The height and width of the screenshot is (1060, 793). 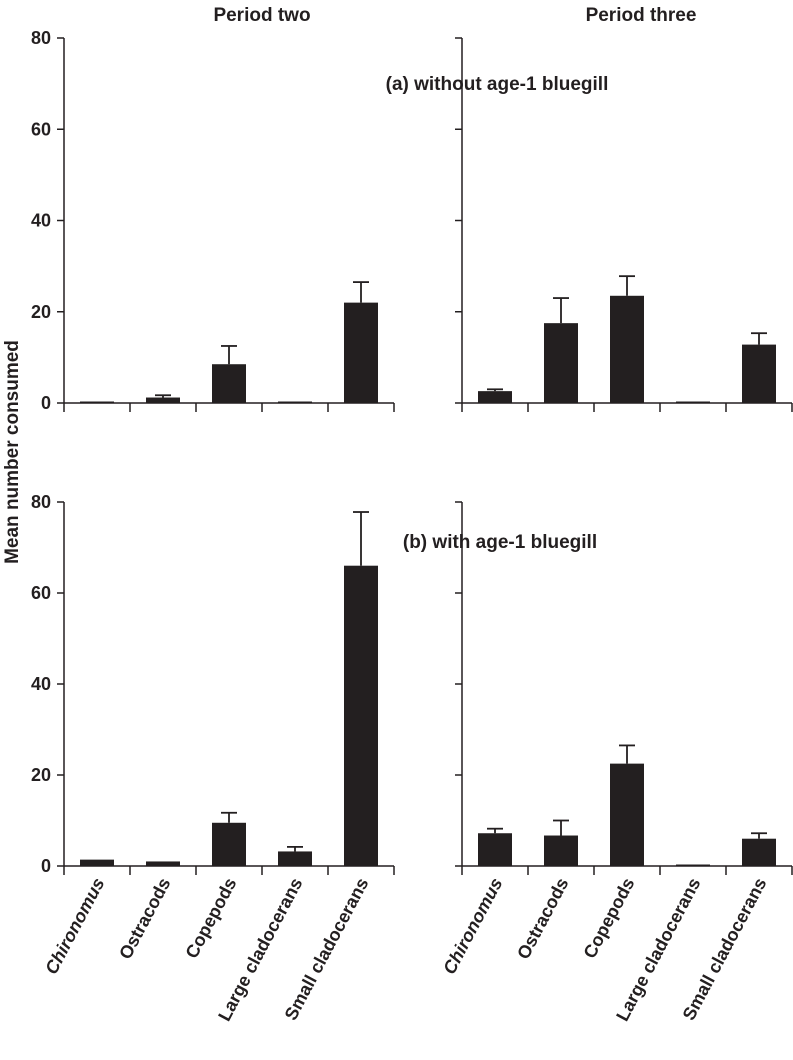 What do you see at coordinates (46, 866) in the screenshot?
I see `panel-b-period-two-y-tick-label-0: 0` at bounding box center [46, 866].